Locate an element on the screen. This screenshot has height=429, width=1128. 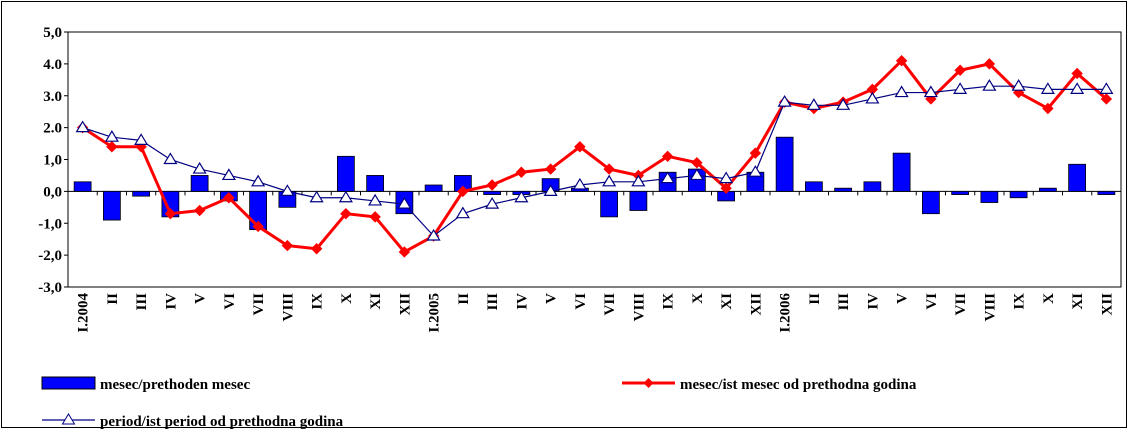
y-tick-label: -3,0 is located at coordinates (50, 288).